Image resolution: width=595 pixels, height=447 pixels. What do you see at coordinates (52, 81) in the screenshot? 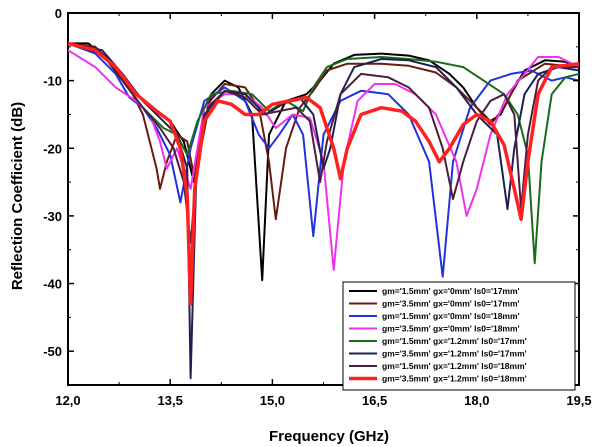
I see `y-tick-label: -10` at bounding box center [52, 81].